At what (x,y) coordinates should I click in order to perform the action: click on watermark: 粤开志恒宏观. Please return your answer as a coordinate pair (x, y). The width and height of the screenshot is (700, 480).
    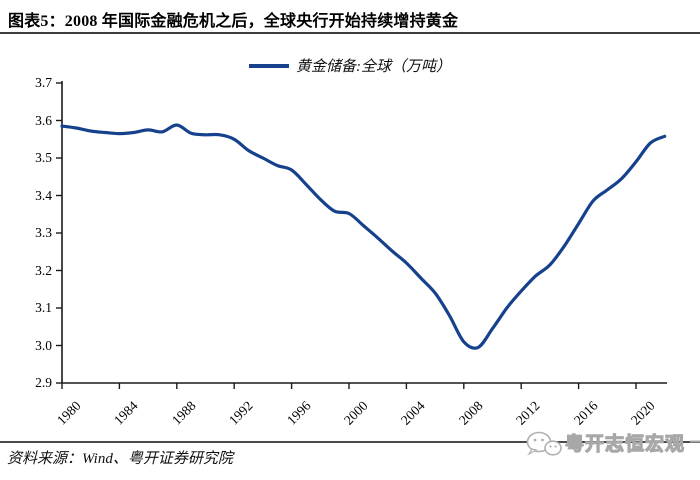
    Looking at the image, I should click on (613, 443).